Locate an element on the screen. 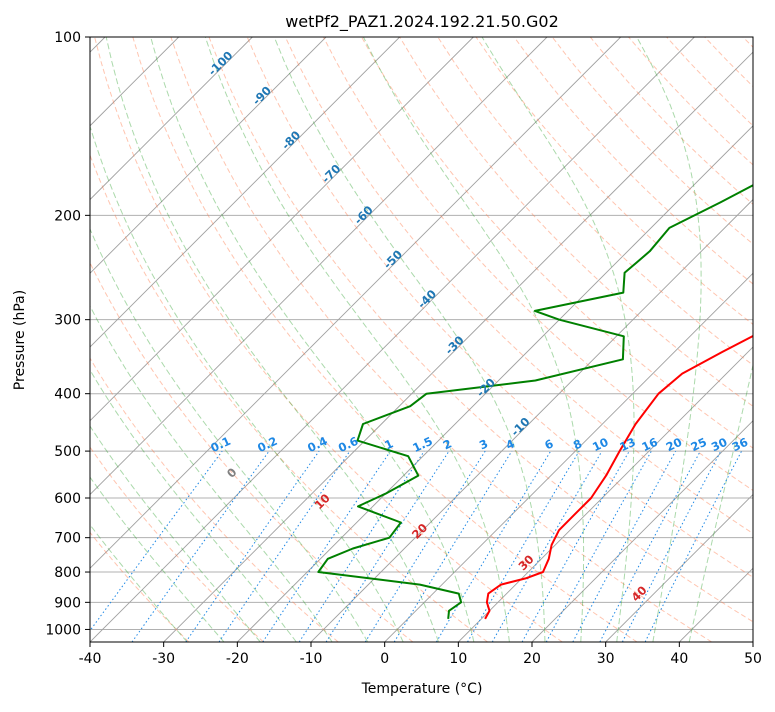 The height and width of the screenshot is (712, 775). y-tick-label: 300 is located at coordinates (67, 321).